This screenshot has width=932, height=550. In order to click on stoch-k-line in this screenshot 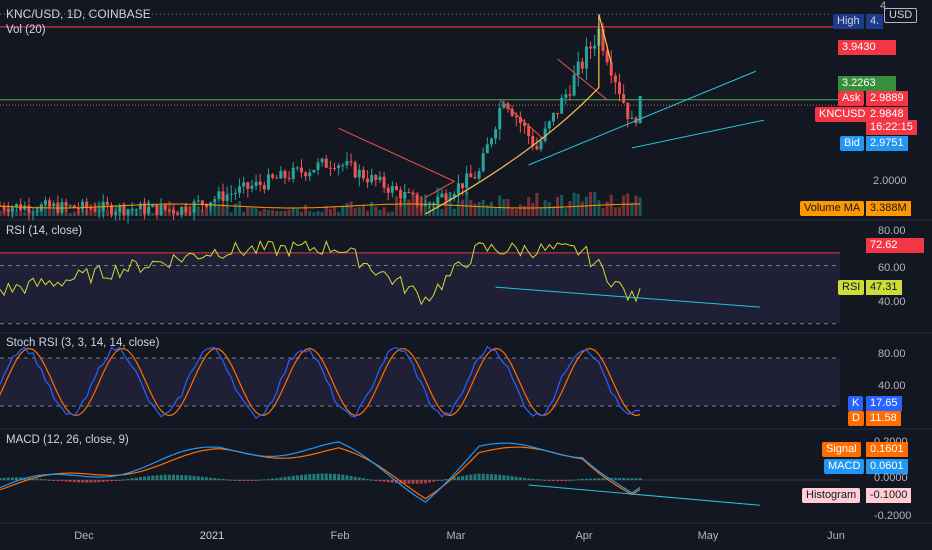, I will do `click(320, 382)`.